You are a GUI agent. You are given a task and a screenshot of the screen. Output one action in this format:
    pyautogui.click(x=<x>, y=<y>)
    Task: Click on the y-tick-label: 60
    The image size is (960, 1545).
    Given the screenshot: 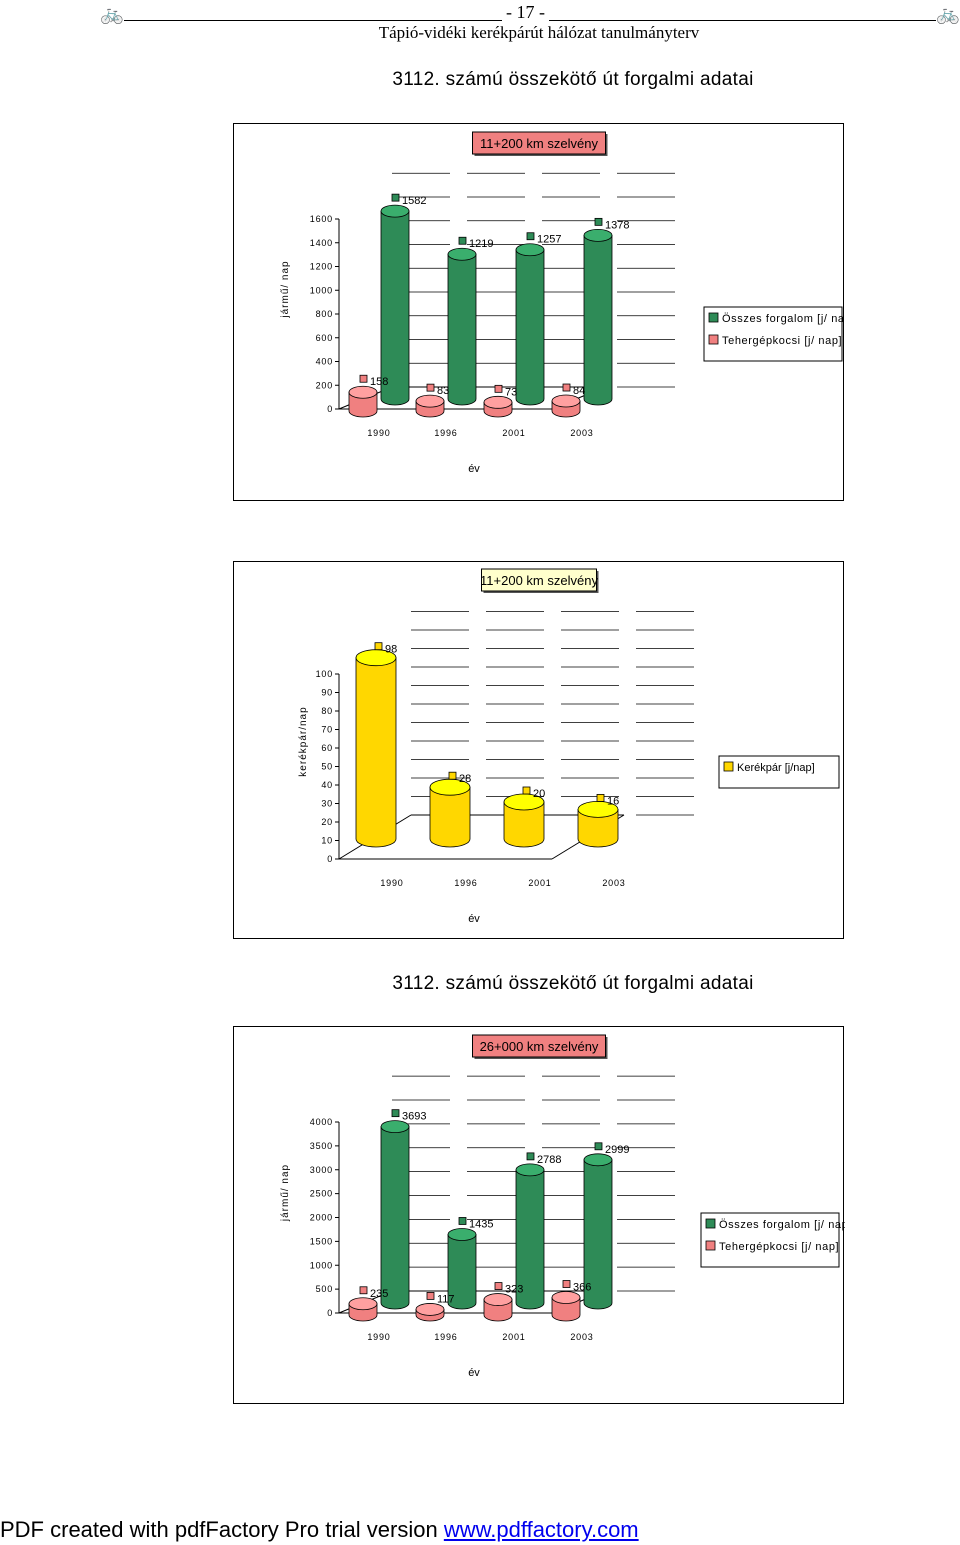 What is the action you would take?
    pyautogui.click(x=327, y=748)
    